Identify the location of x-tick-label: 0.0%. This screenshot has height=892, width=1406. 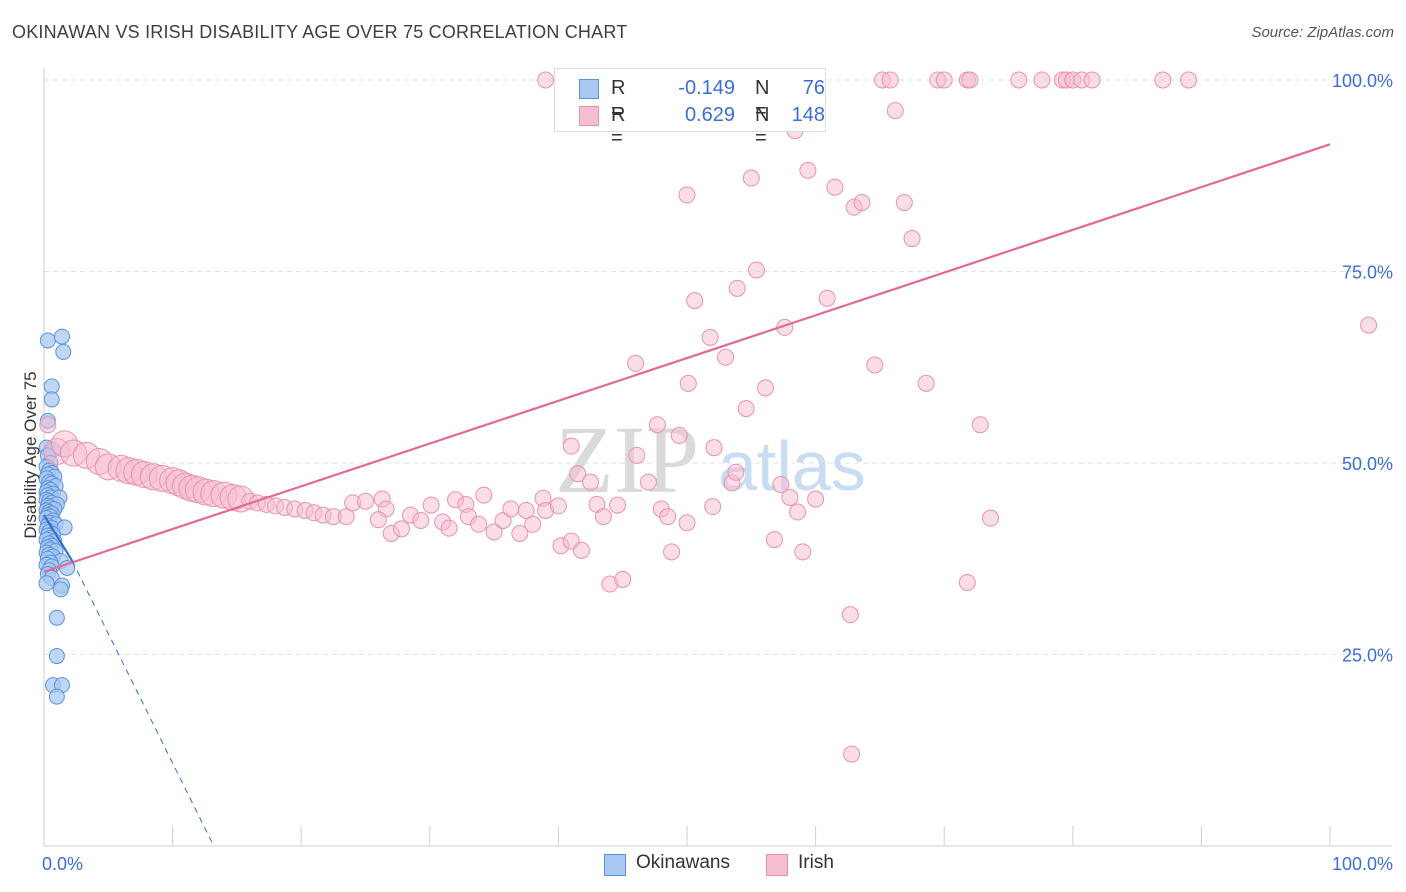
(62, 864).